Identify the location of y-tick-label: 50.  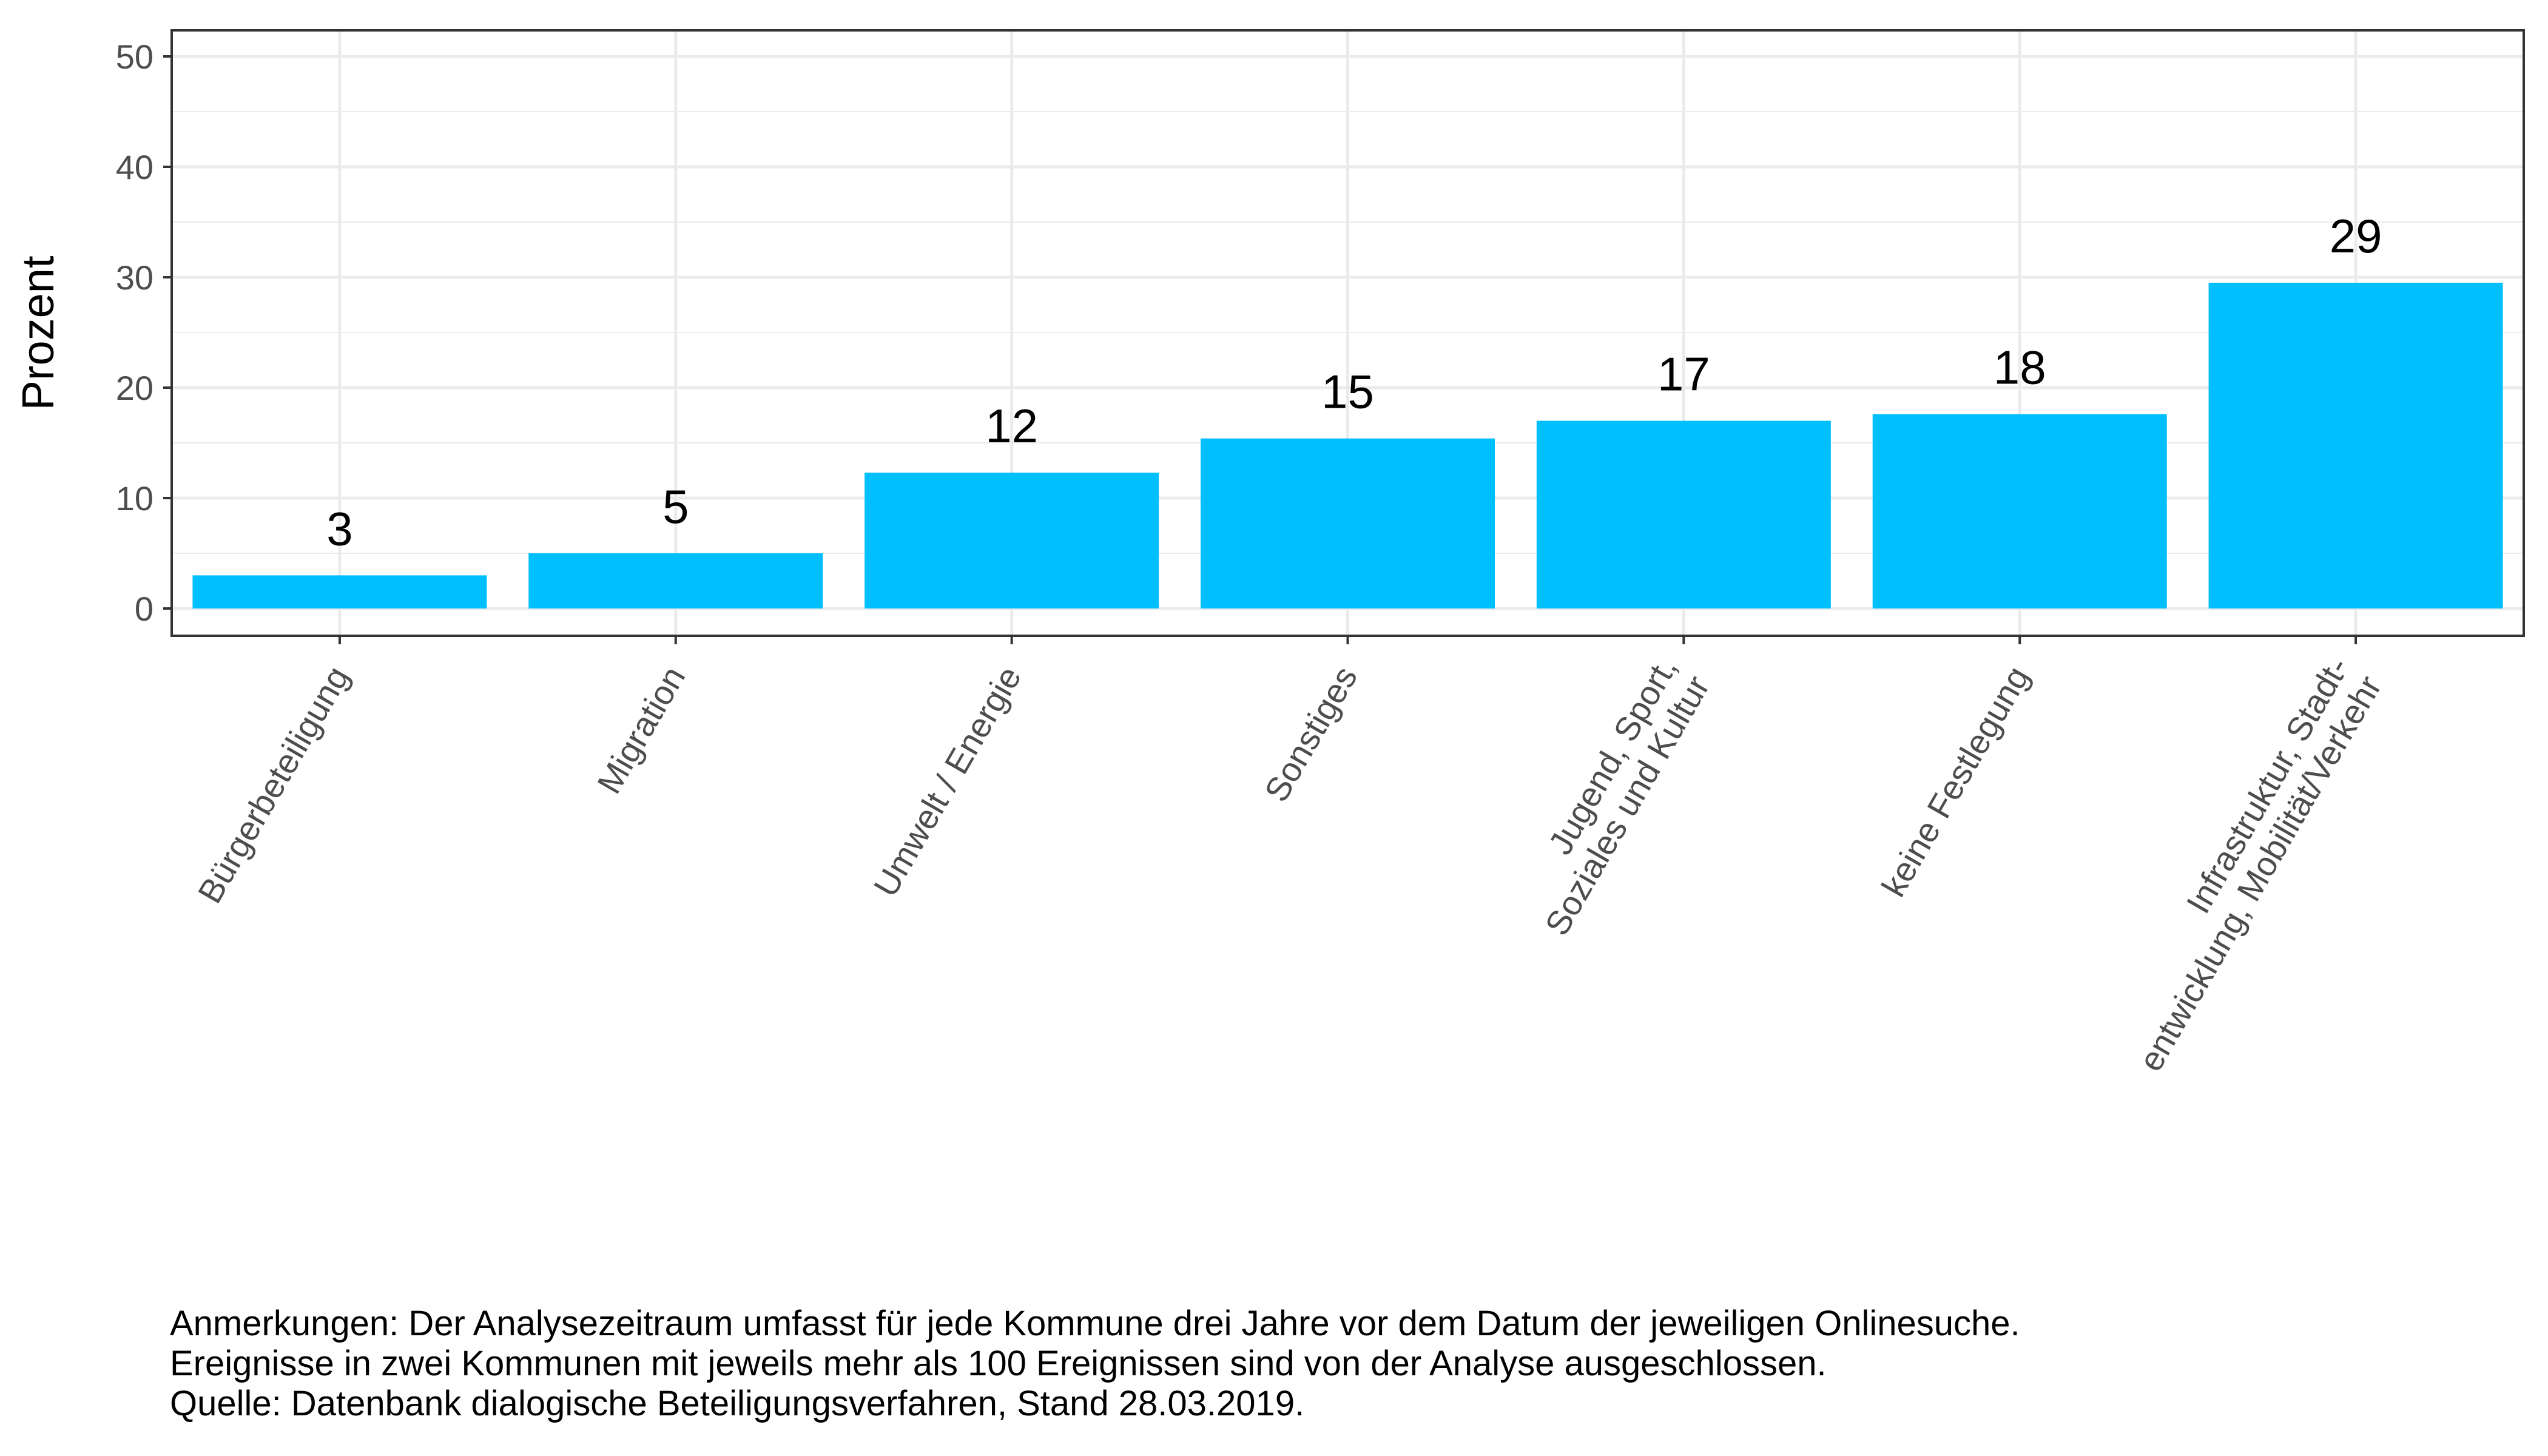
(134, 57).